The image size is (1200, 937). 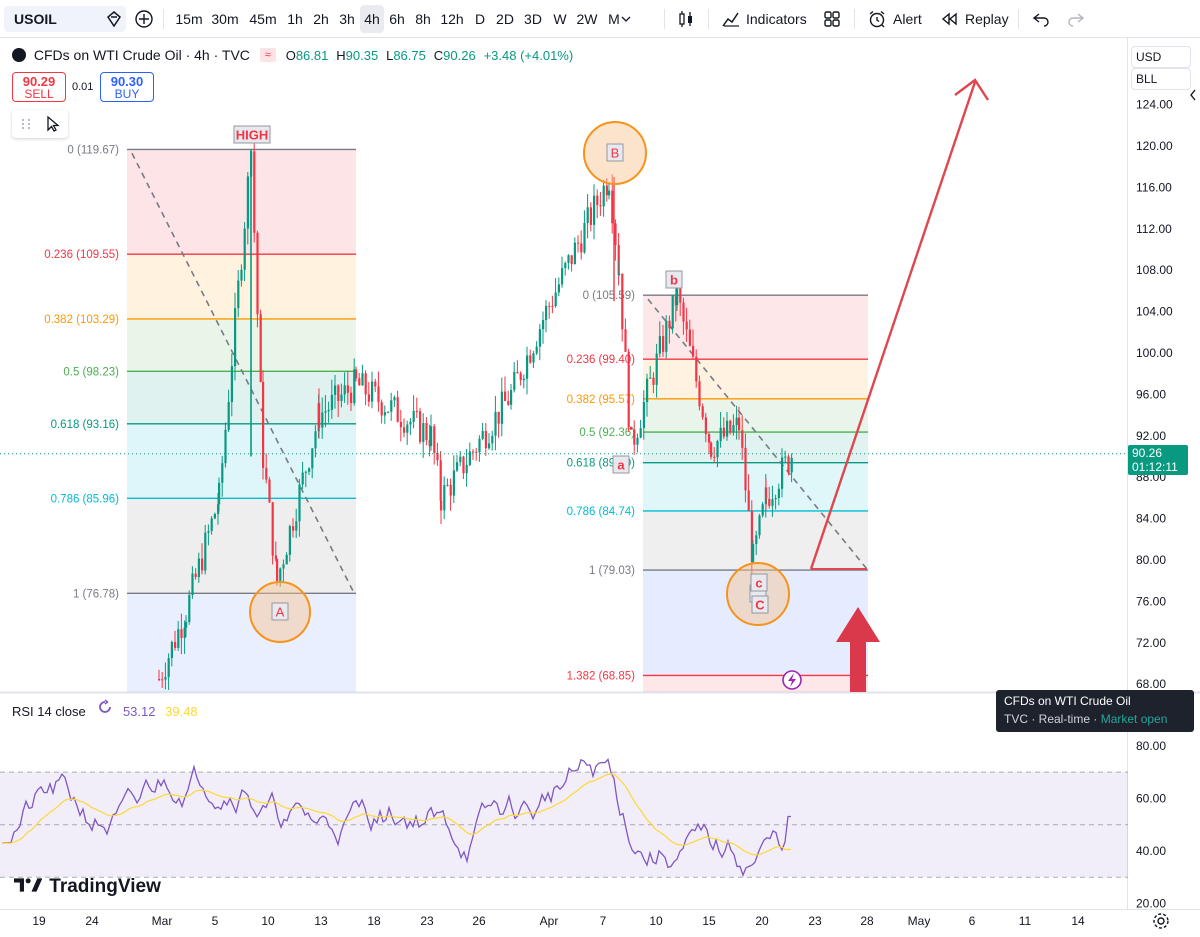 What do you see at coordinates (987, 19) in the screenshot?
I see `replay-button: Replay` at bounding box center [987, 19].